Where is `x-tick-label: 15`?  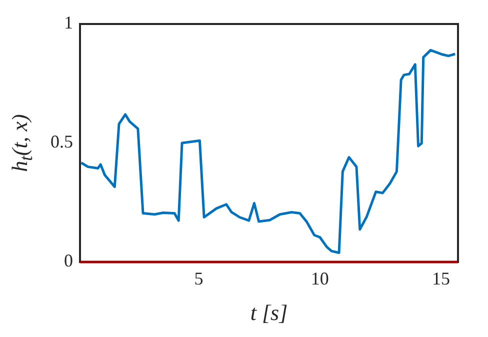 x-tick-label: 15 is located at coordinates (441, 278).